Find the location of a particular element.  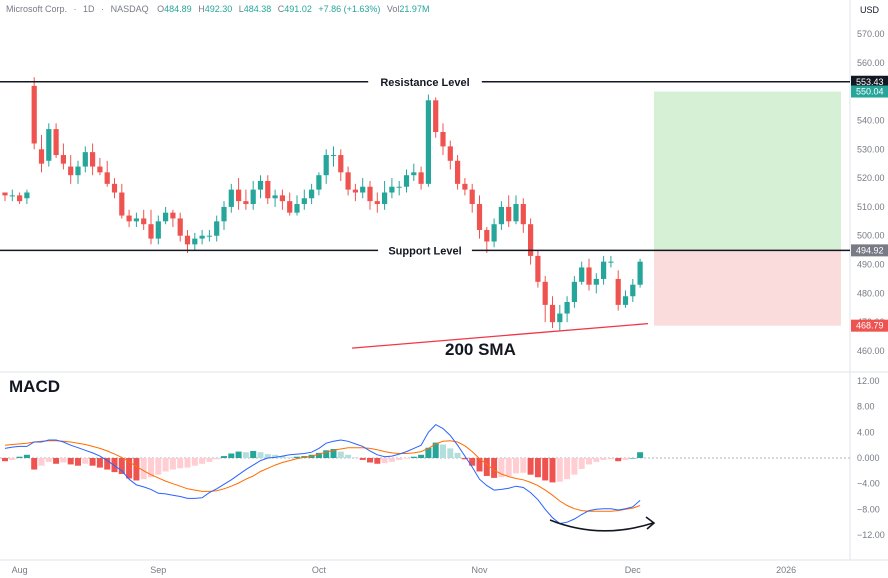

support-badge-bg is located at coordinates (869, 250).